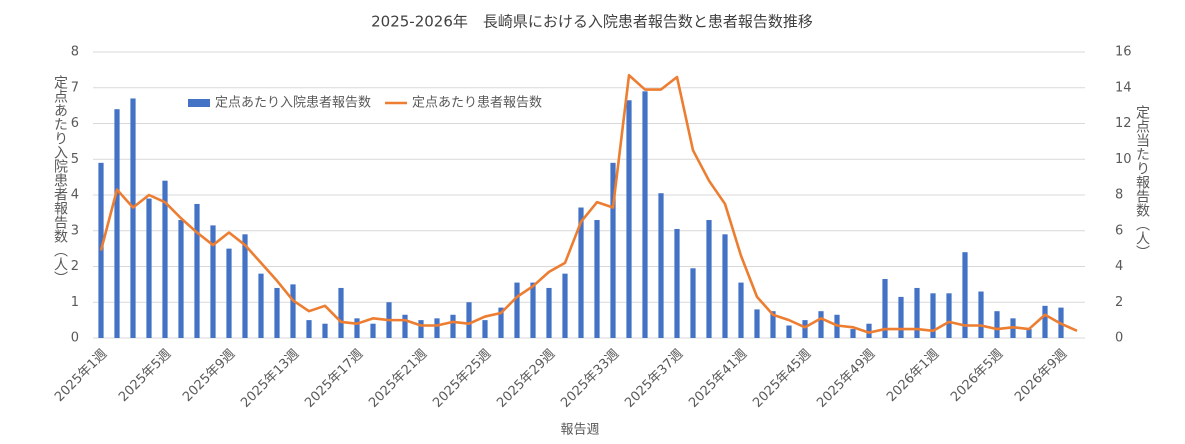 This screenshot has height=444, width=1185. Describe the element at coordinates (75, 338) in the screenshot. I see `y-tick-label: 0` at that location.